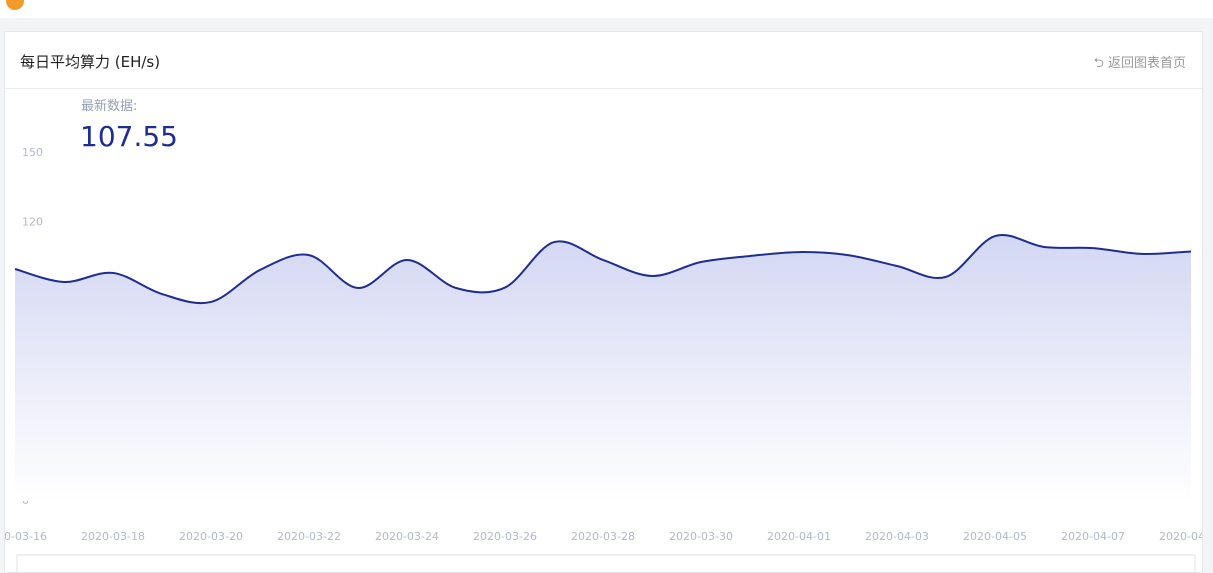 The width and height of the screenshot is (1213, 573). Describe the element at coordinates (606, 9) in the screenshot. I see `top-bar` at that location.